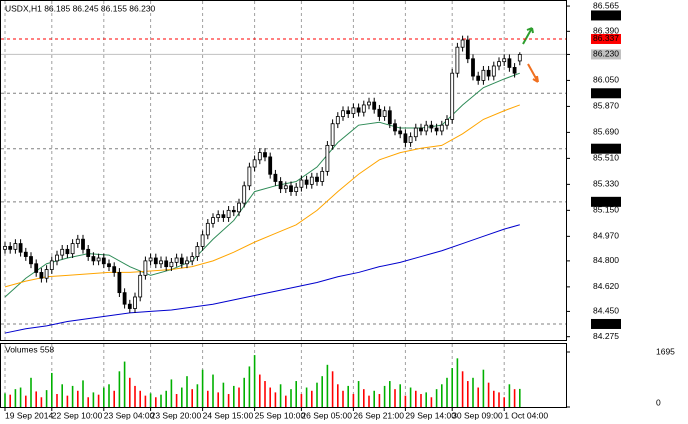 Image resolution: width=688 pixels, height=424 pixels. What do you see at coordinates (606, 5) in the screenshot?
I see `y-tick-label: 86.565` at bounding box center [606, 5].